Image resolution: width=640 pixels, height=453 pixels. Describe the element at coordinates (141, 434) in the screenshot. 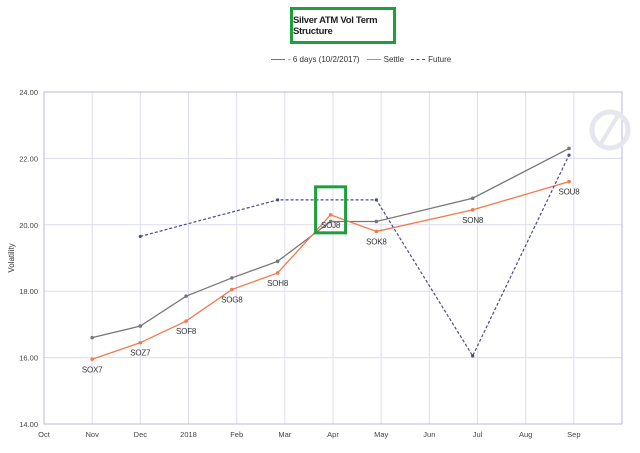

I see `x-tick-label: Dec` at that location.